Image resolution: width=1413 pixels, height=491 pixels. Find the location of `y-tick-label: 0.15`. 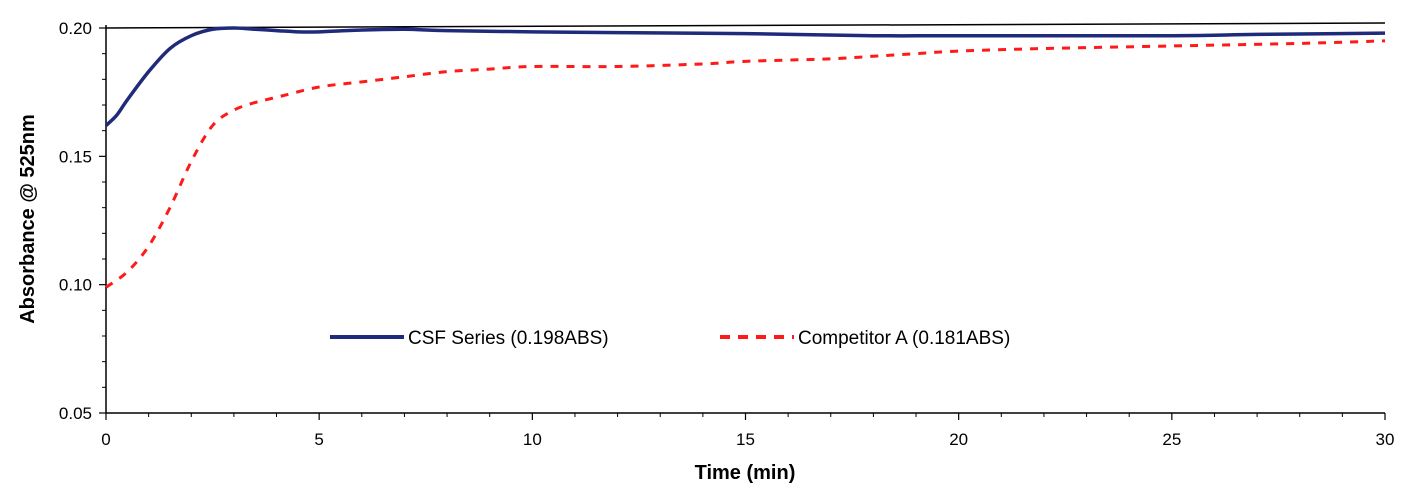

y-tick-label: 0.15 is located at coordinates (75, 156).